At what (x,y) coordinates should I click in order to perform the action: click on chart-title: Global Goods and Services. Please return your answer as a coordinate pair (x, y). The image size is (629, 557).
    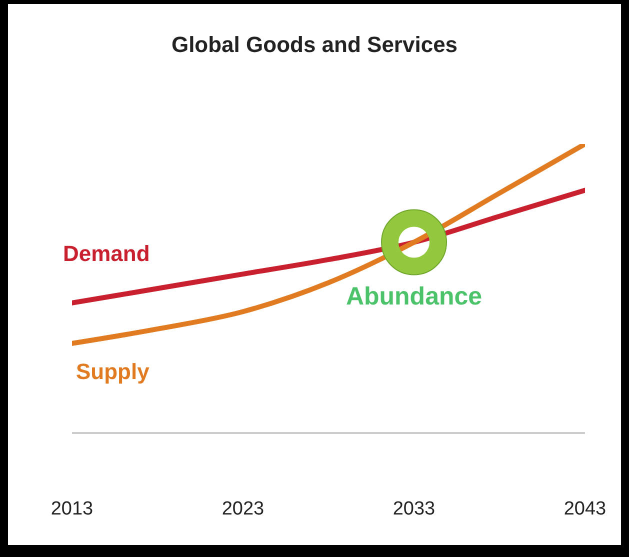
    Looking at the image, I should click on (314, 45).